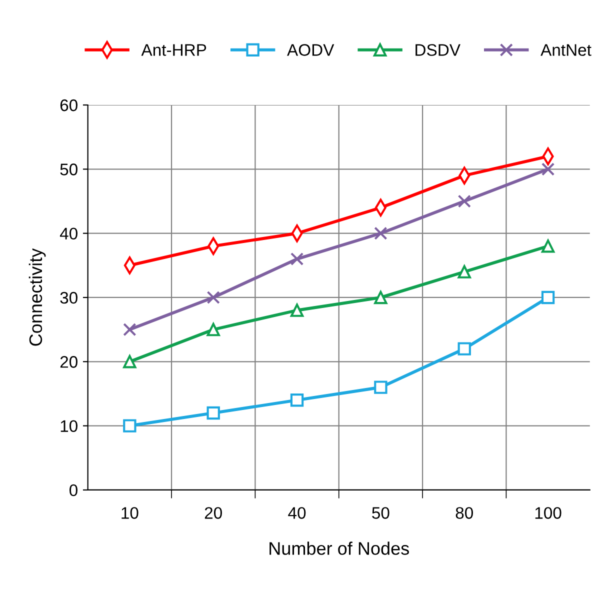 The height and width of the screenshot is (614, 610). I want to click on x-tick-label: 40, so click(297, 513).